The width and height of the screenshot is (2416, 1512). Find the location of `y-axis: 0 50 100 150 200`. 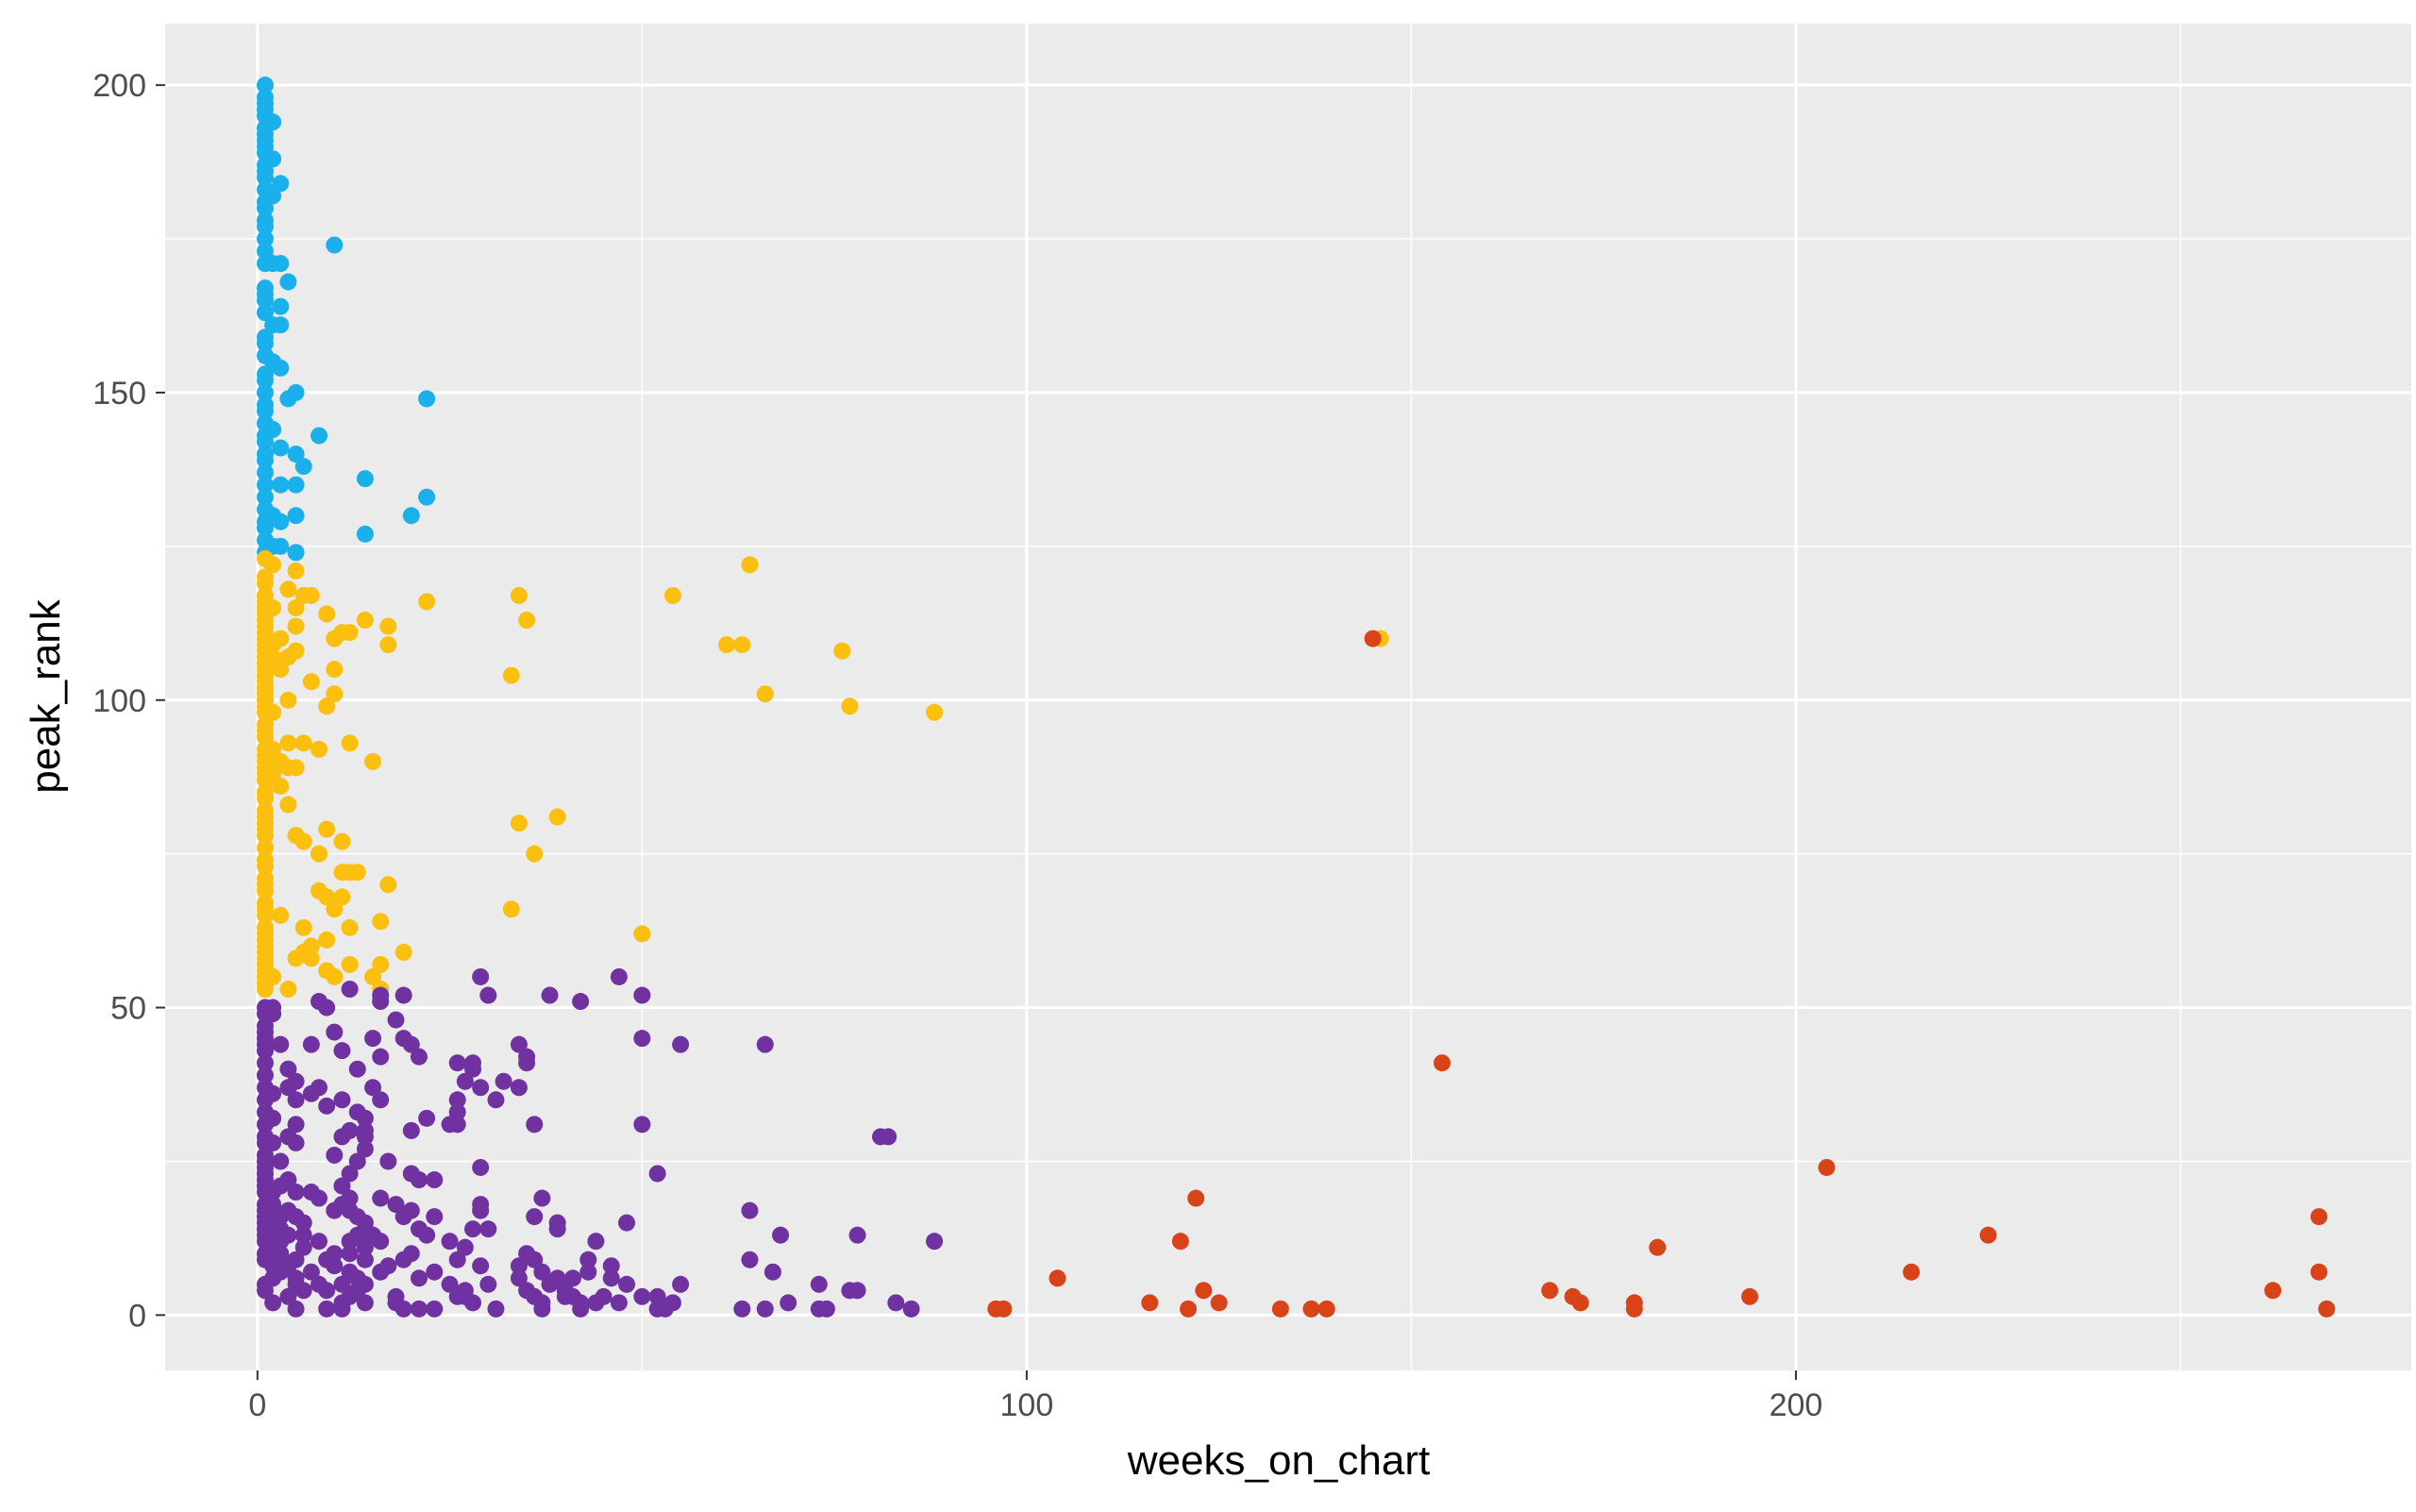

y-axis: 0 50 100 150 200 is located at coordinates (129, 701).